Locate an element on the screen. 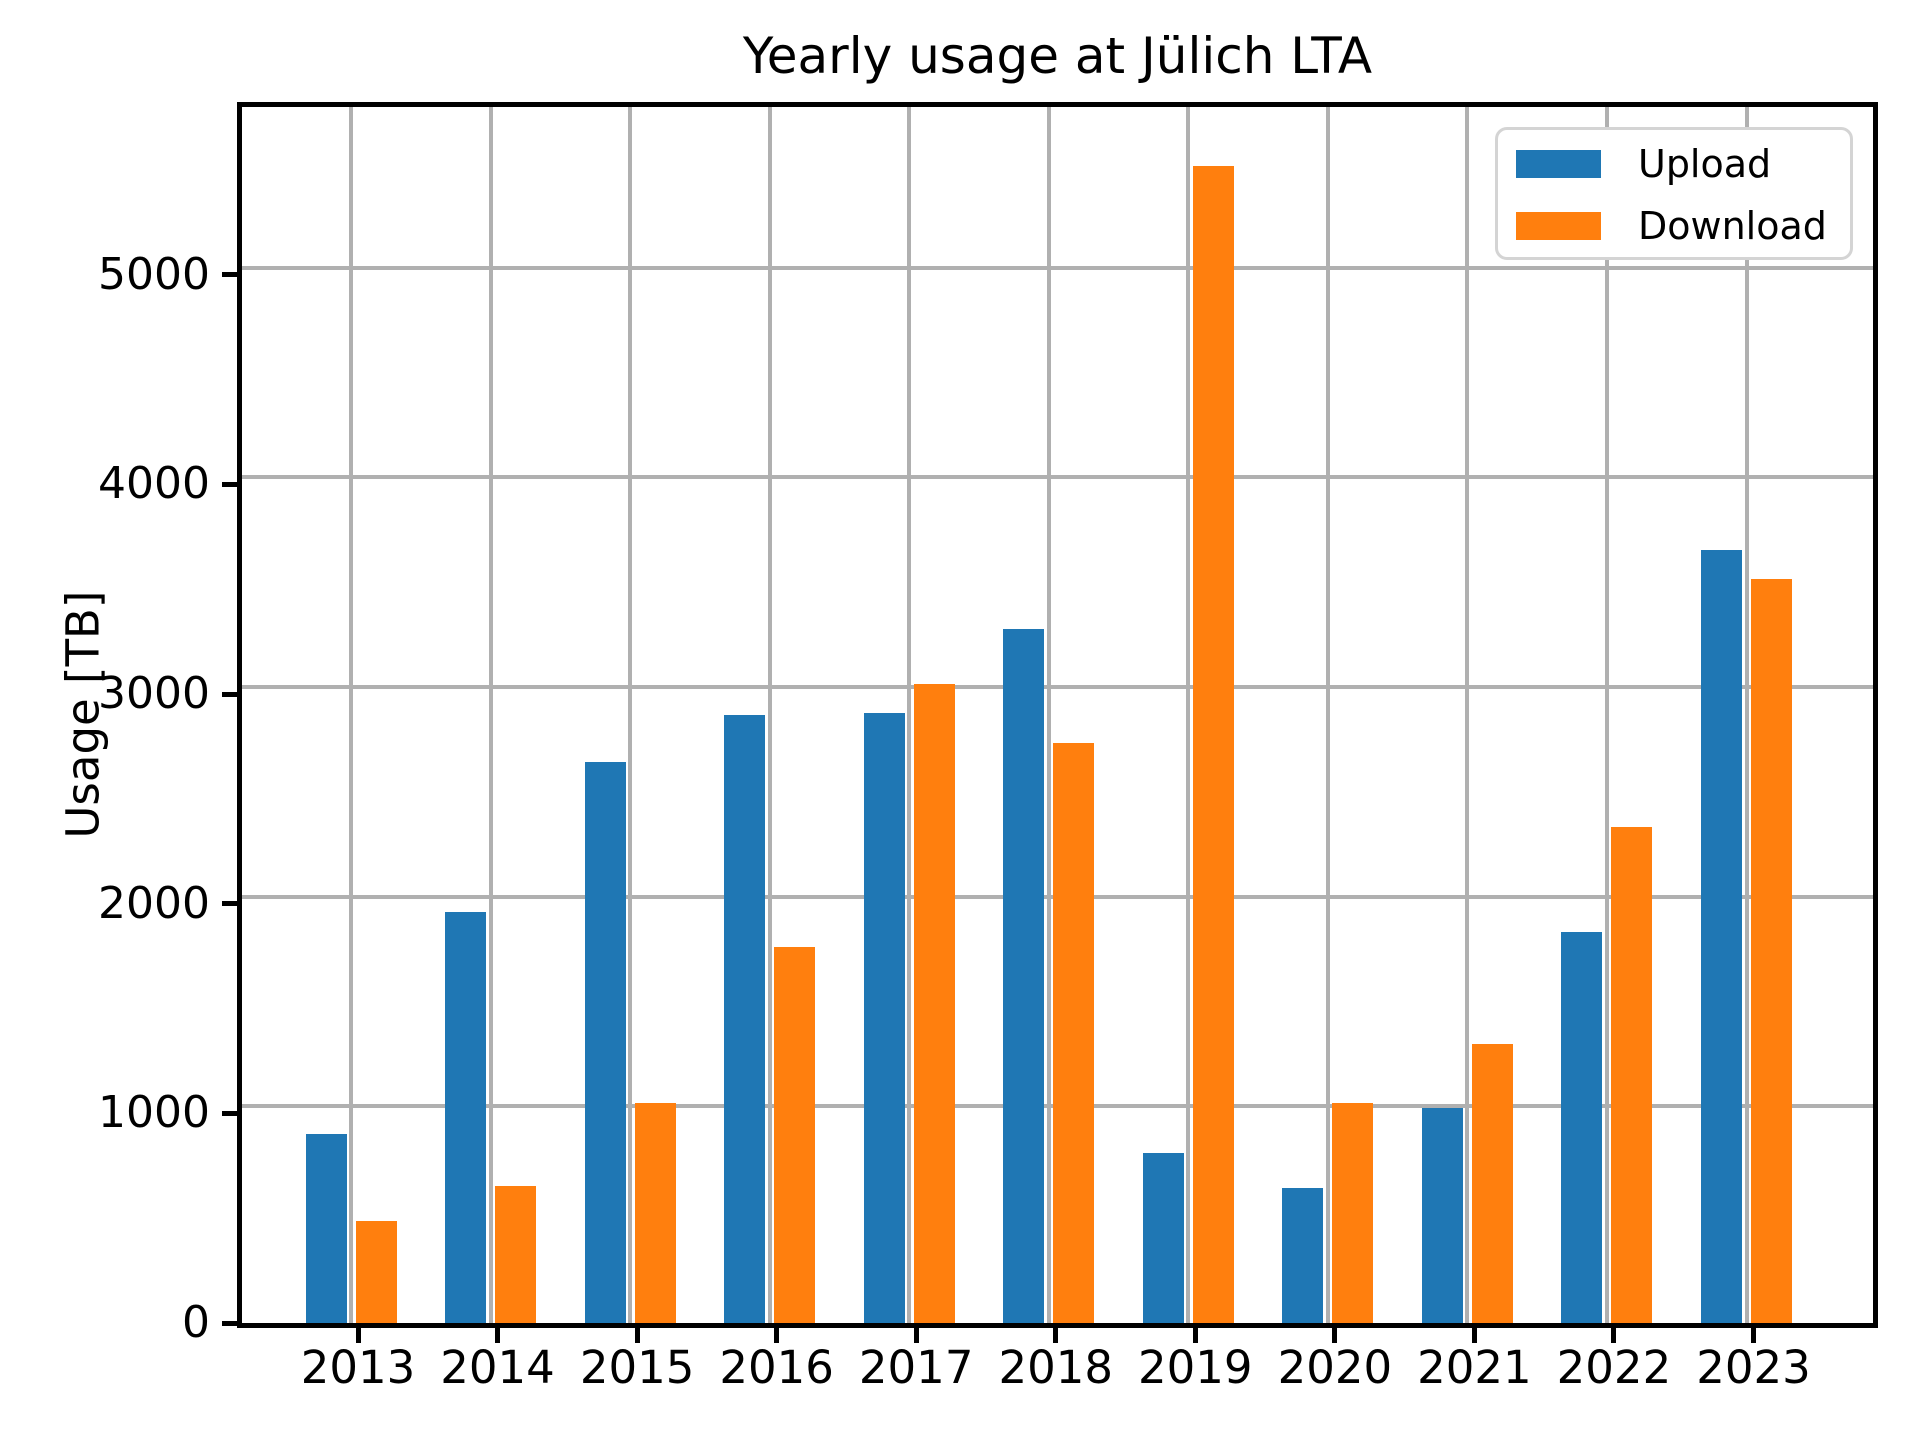 This screenshot has height=1440, width=1920. x-tick-label-2020: 2020 is located at coordinates (1335, 1367).